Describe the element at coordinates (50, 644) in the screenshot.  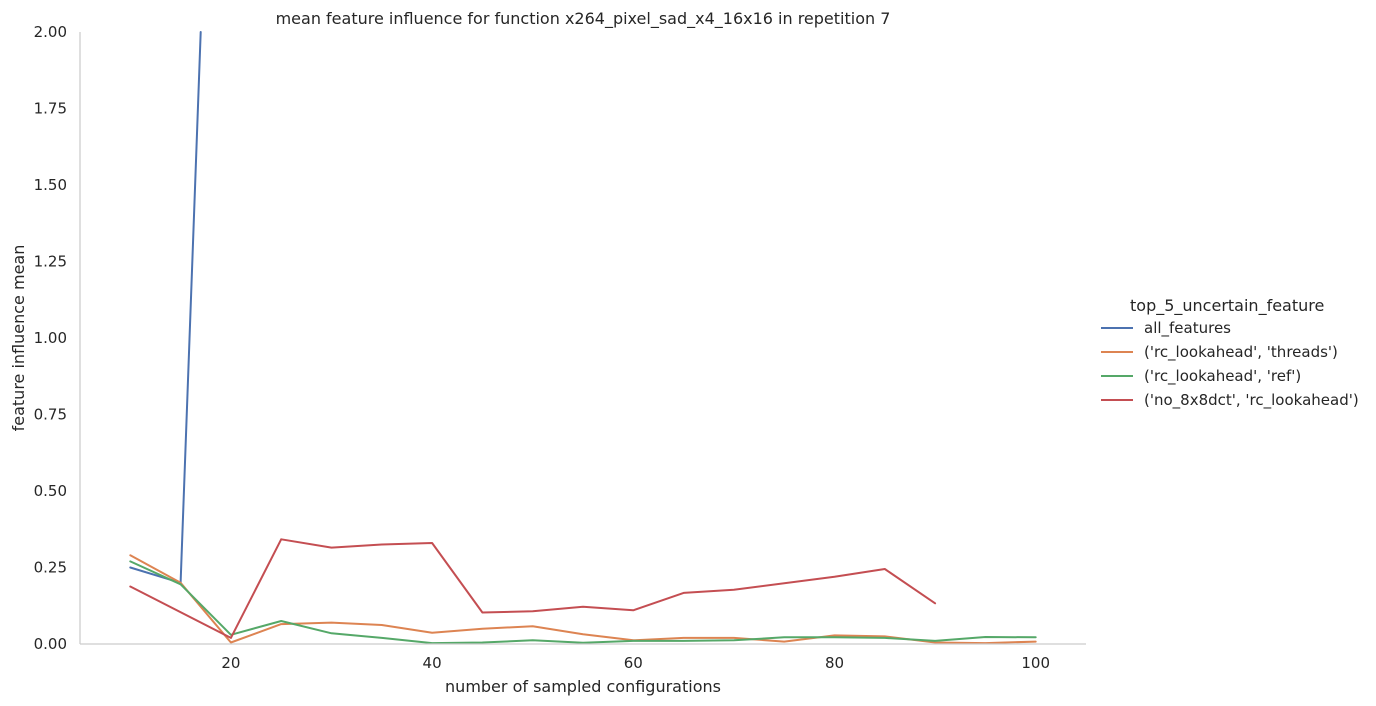
I see `y-tick-label: 0.00` at that location.